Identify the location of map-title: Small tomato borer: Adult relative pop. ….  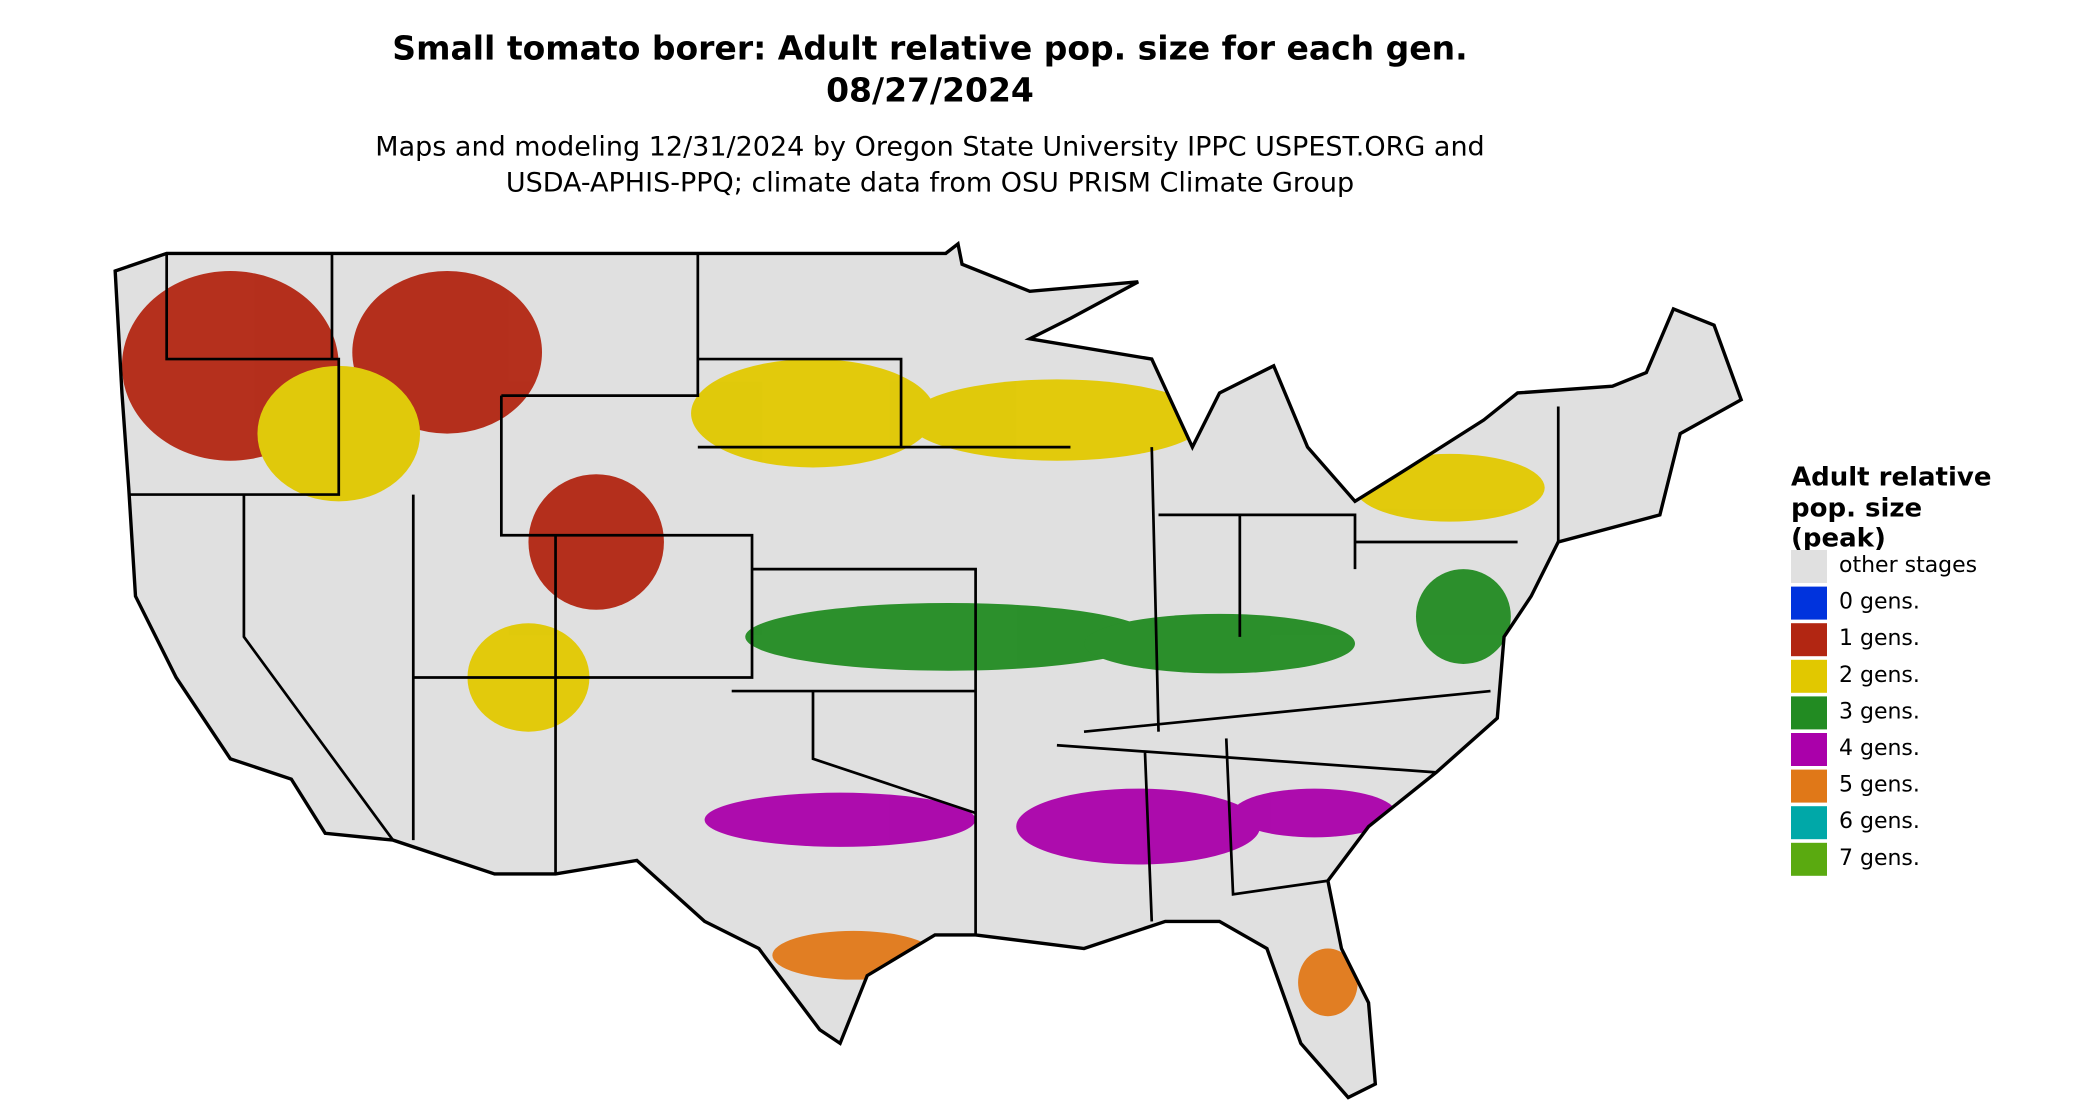
(929, 48).